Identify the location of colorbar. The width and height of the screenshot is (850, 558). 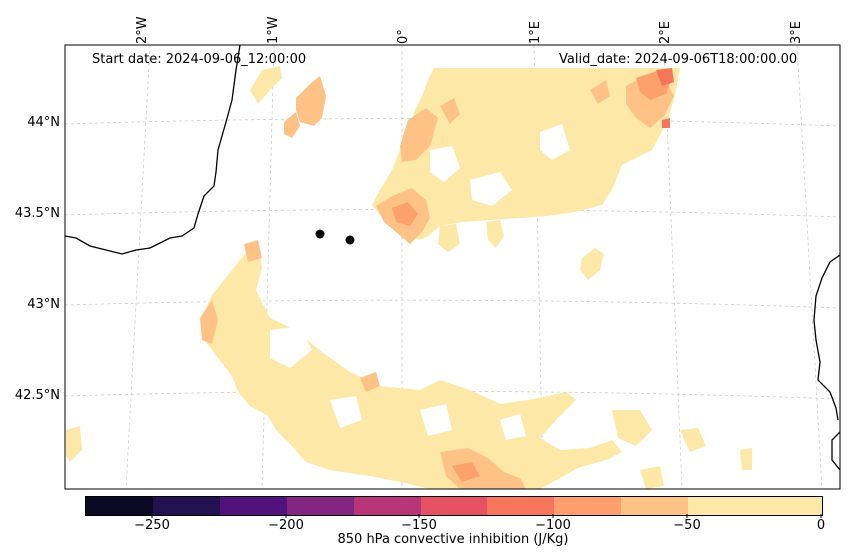
(454, 506).